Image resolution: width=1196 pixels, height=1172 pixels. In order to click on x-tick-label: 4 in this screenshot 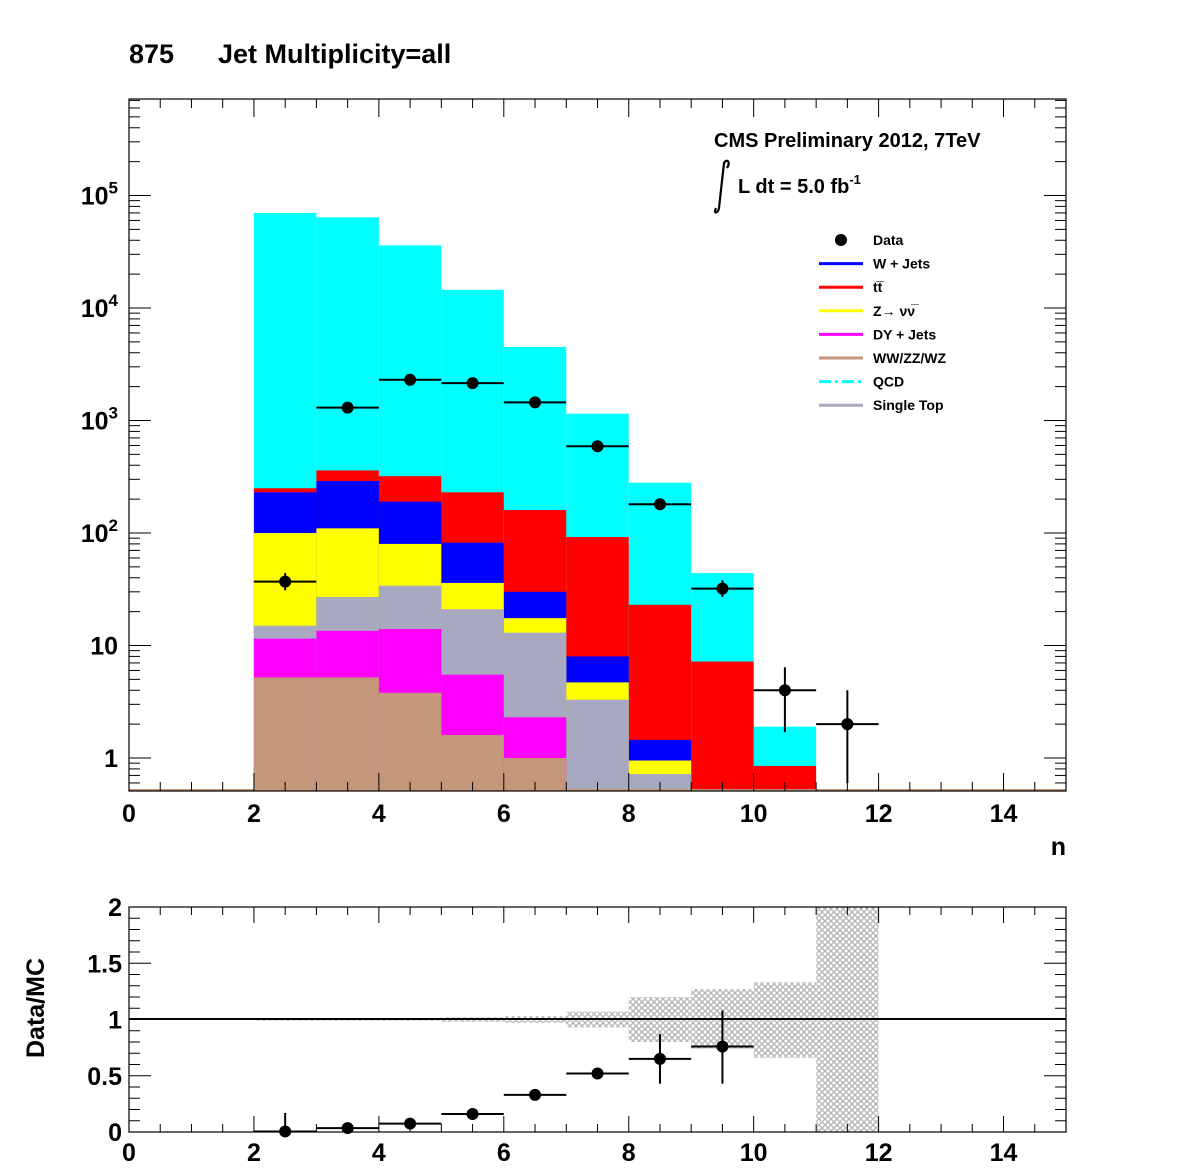, I will do `click(379, 814)`.